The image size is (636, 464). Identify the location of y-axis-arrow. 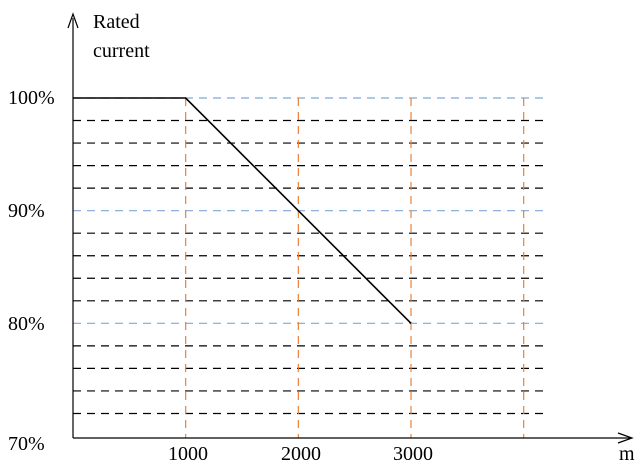
(73, 20).